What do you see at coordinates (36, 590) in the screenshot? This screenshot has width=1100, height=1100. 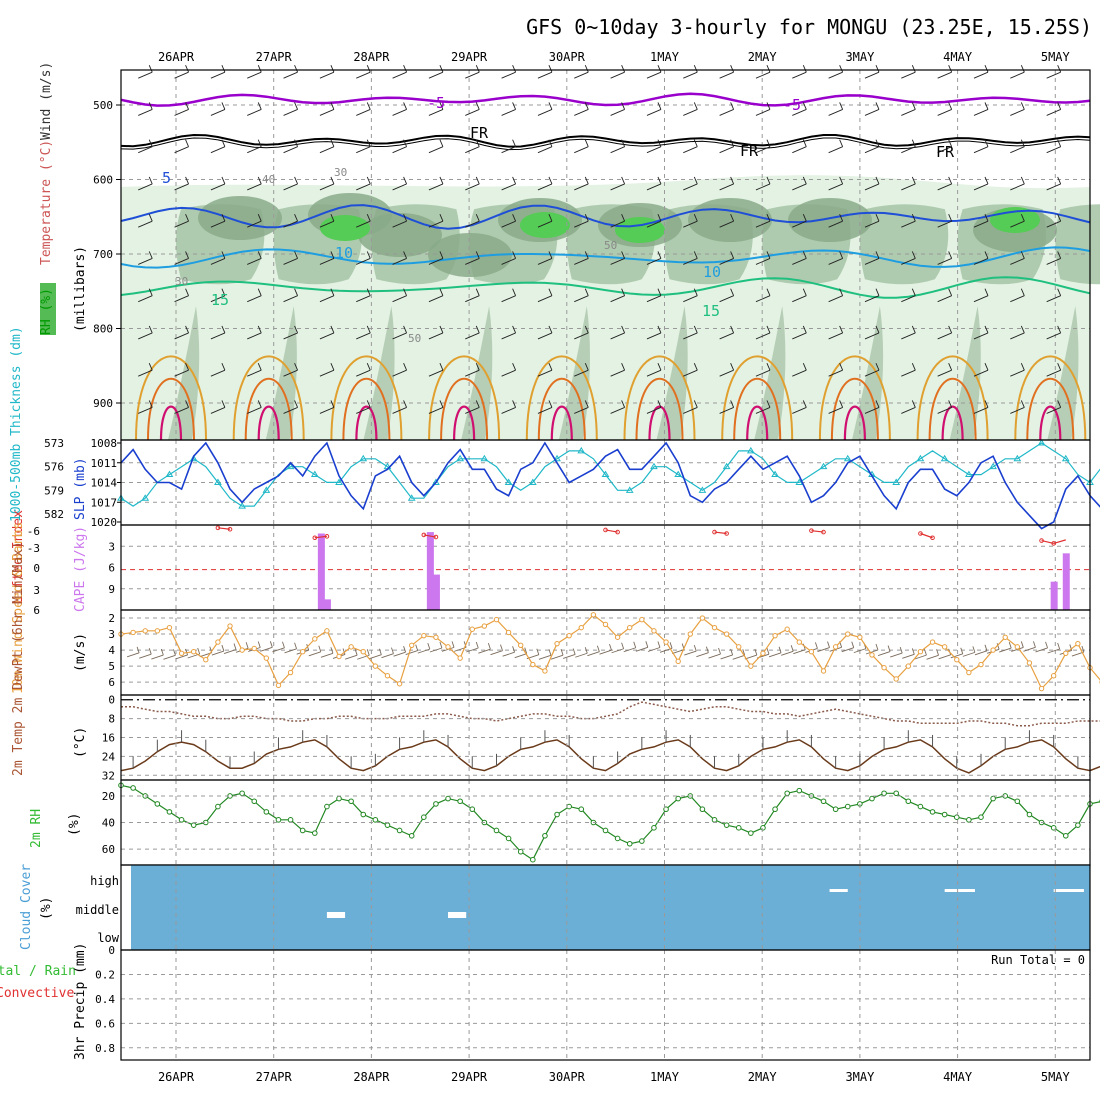 I see `li-tick-label: 3` at bounding box center [36, 590].